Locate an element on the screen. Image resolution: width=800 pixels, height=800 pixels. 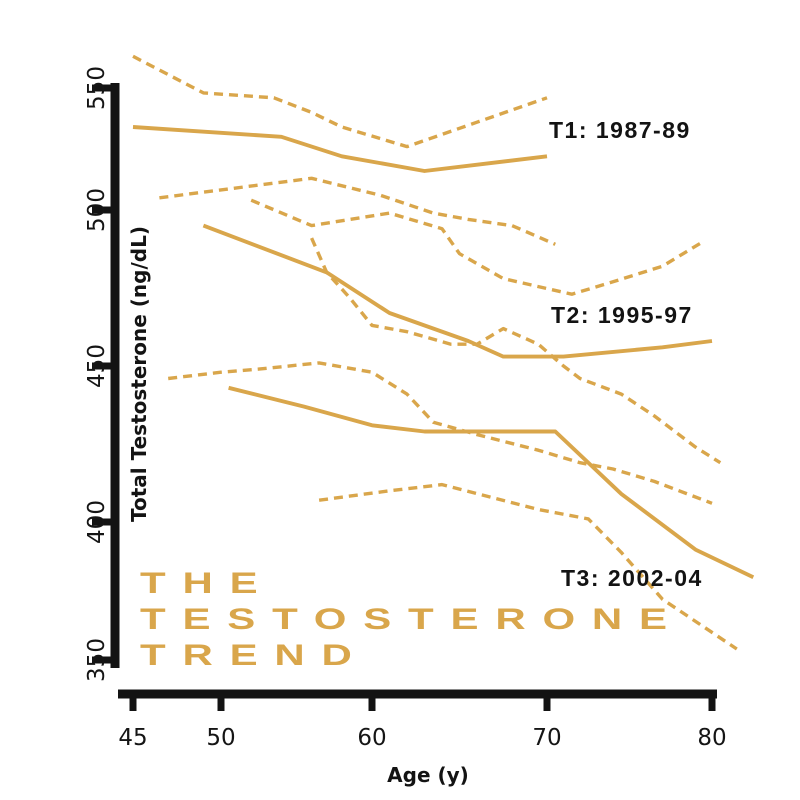
series-label-t2: T2: 1995-97 is located at coordinates (622, 315).